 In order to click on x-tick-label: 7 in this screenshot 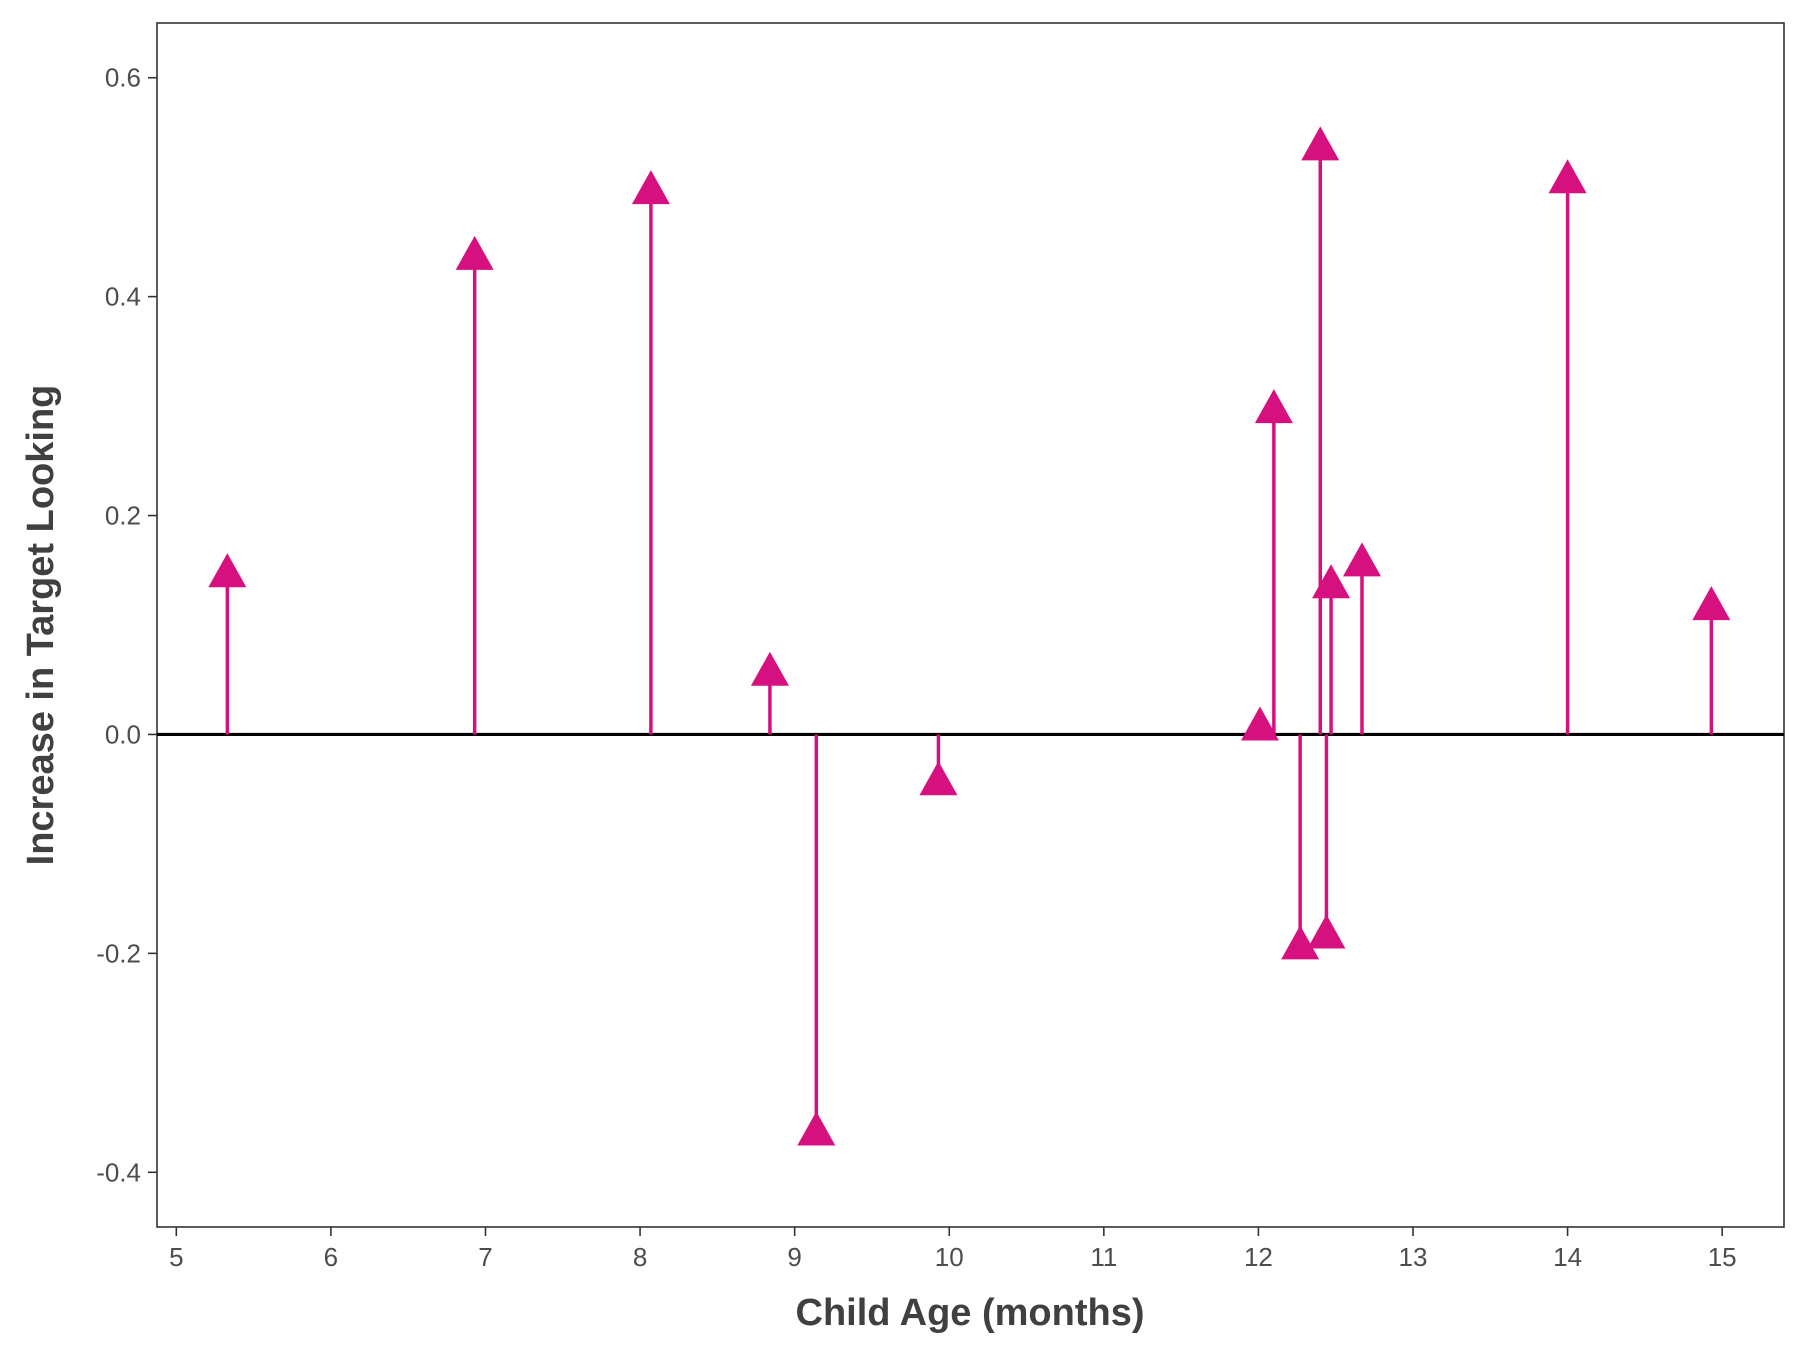, I will do `click(485, 1257)`.